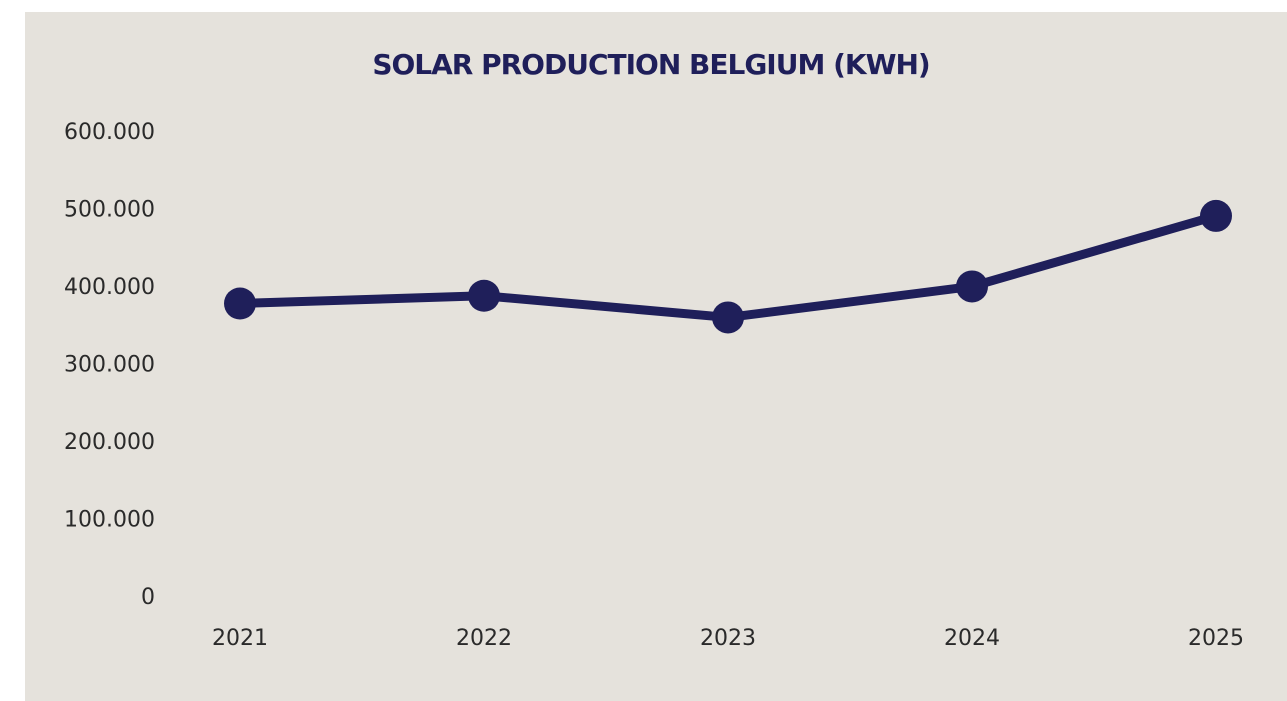 The image size is (1287, 701). Describe the element at coordinates (240, 638) in the screenshot. I see `x-tick-label: 2021` at that location.